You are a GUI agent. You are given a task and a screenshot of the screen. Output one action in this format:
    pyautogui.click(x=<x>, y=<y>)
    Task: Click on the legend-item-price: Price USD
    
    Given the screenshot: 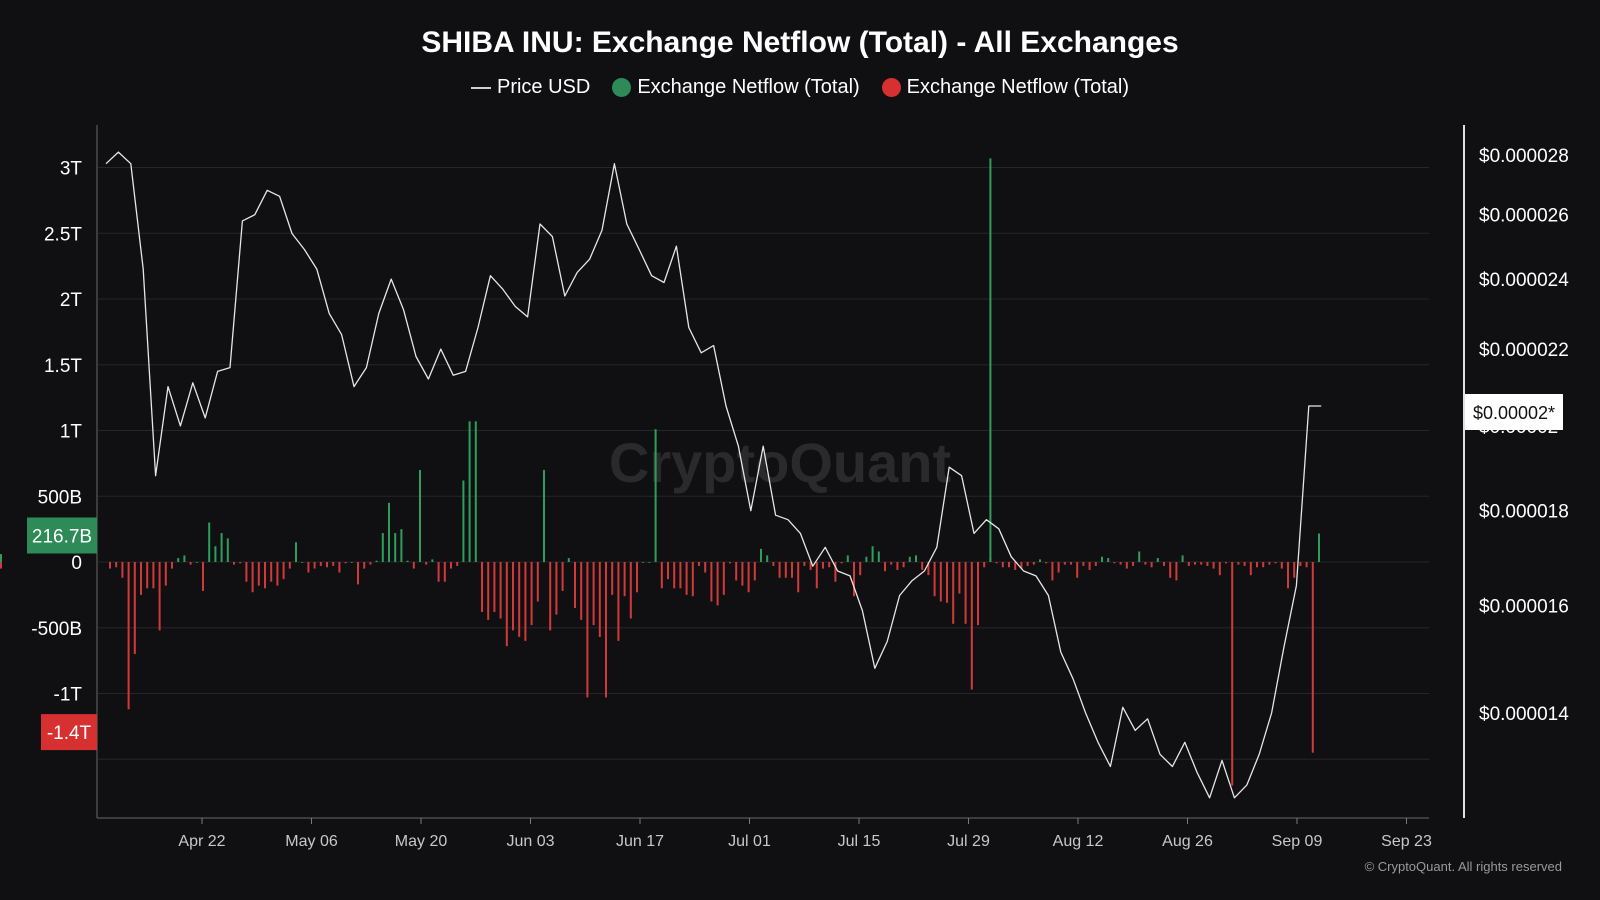 What is the action you would take?
    pyautogui.click(x=530, y=87)
    